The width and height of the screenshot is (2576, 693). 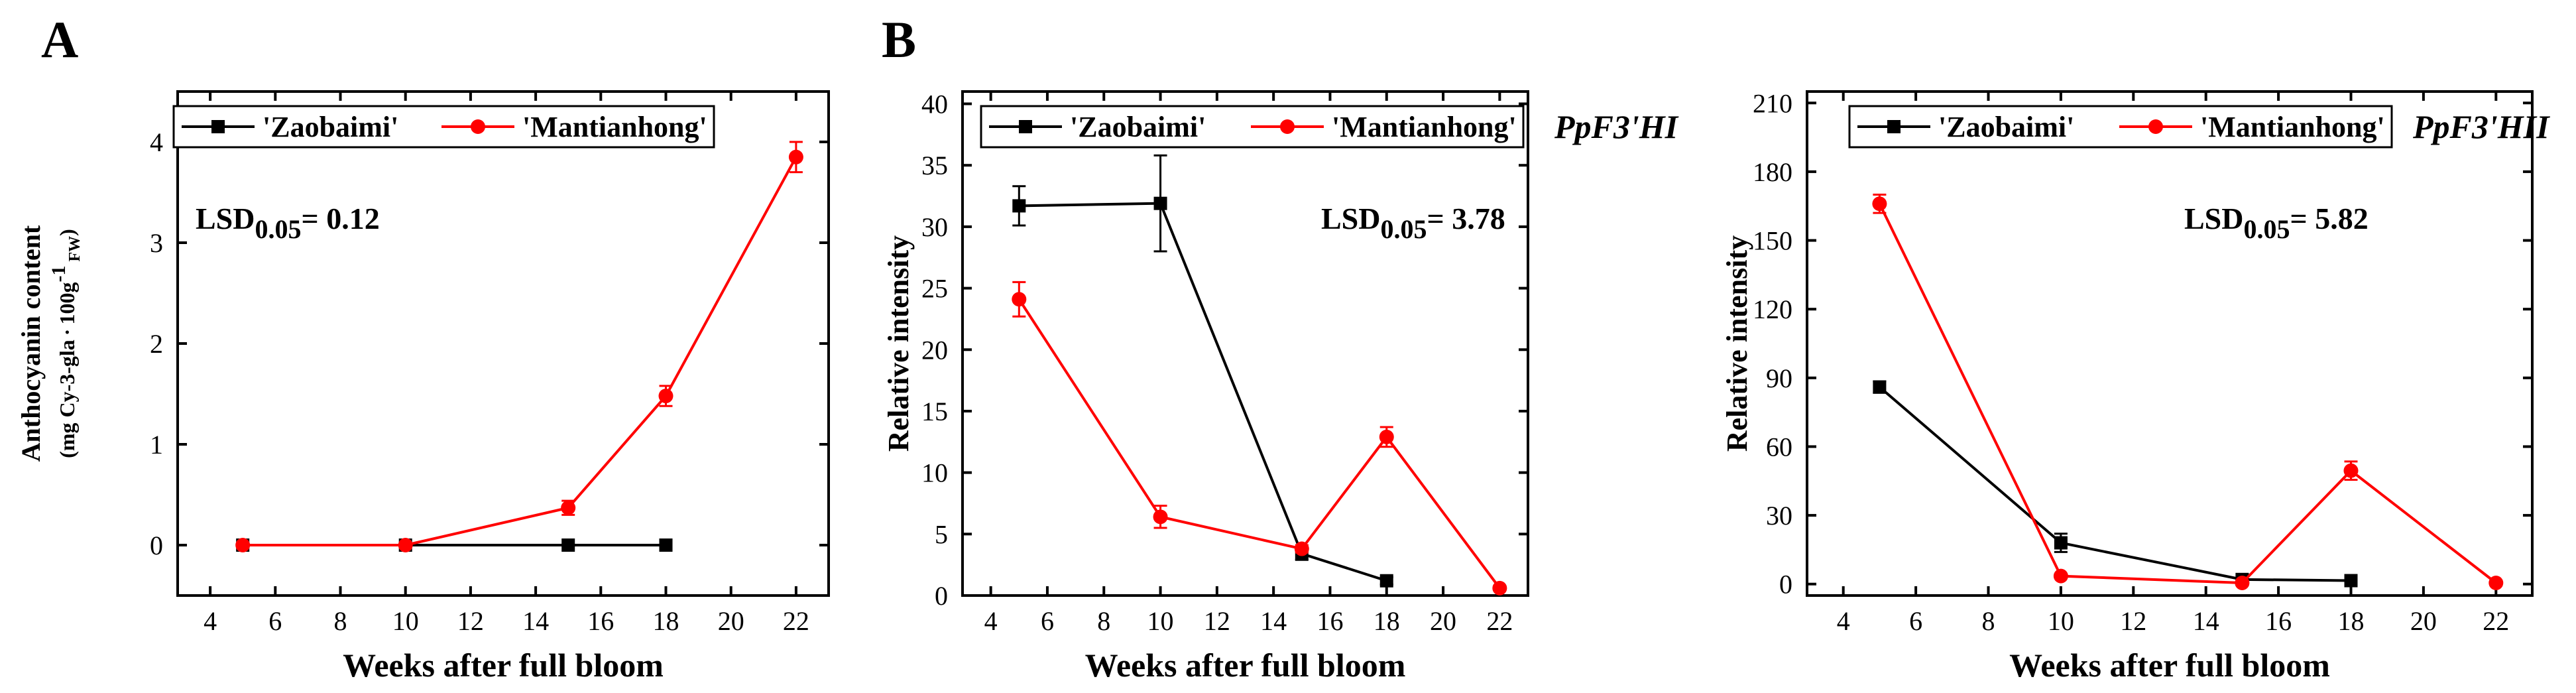 What do you see at coordinates (1466, 218) in the screenshot?
I see `lsd-value: = 3.78` at bounding box center [1466, 218].